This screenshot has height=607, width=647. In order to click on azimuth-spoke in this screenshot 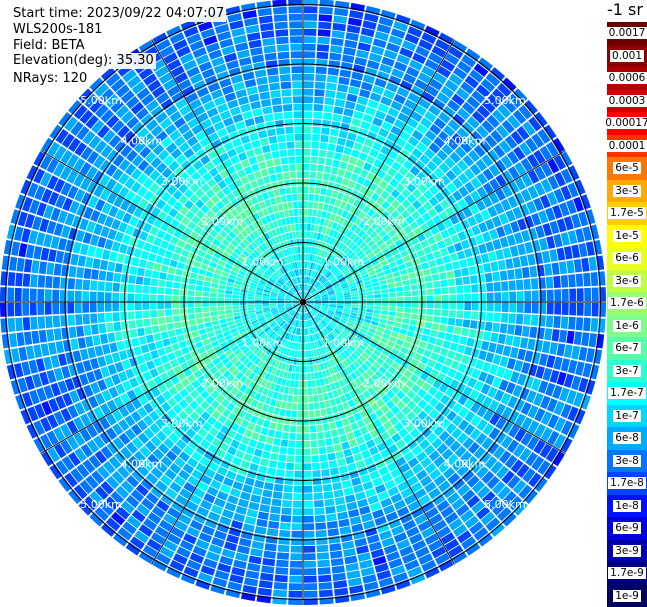, I will do `click(172, 377)`.